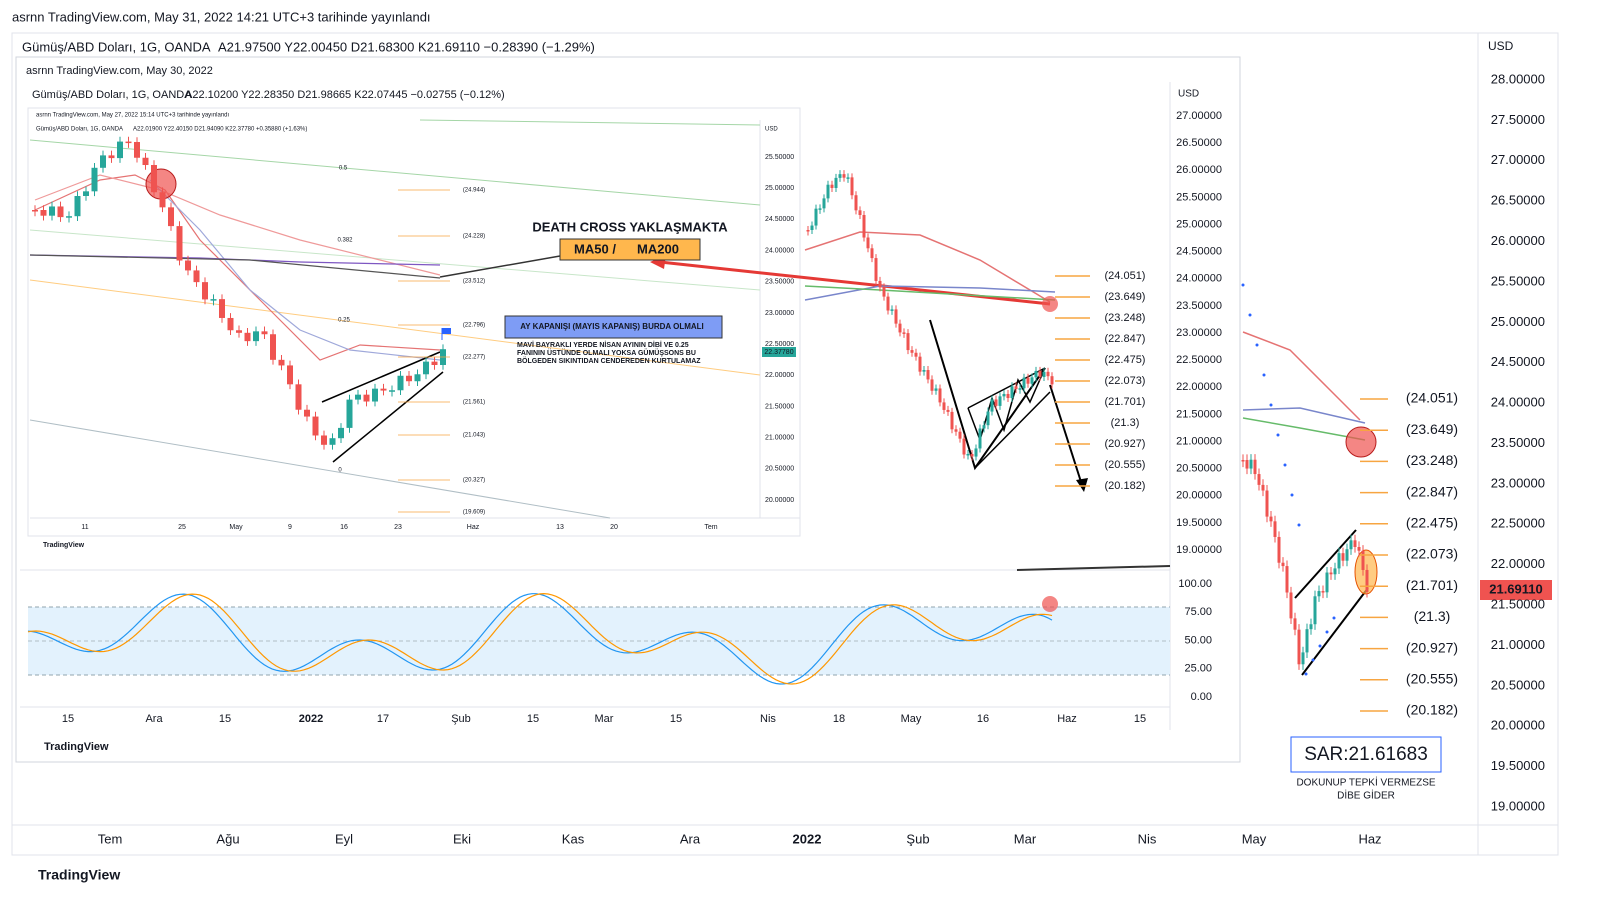  I want to click on fib-label: (23.248), so click(1432, 460).